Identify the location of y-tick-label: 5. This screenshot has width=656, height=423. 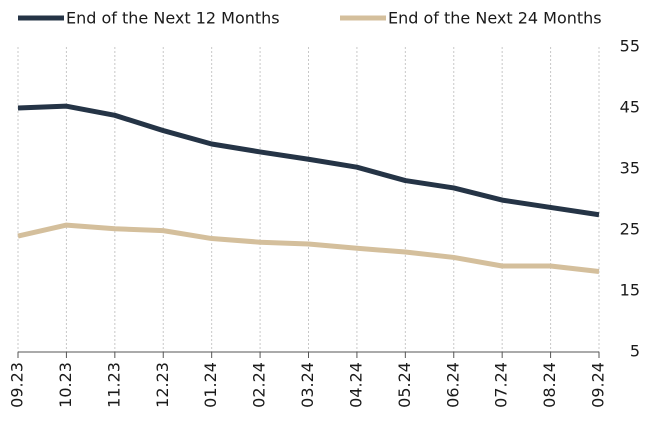
(635, 351).